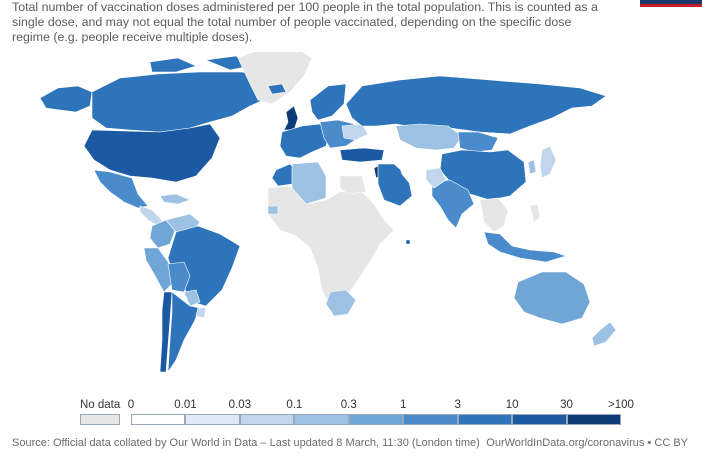  What do you see at coordinates (621, 405) in the screenshot?
I see `legend-tick-label: >100` at bounding box center [621, 405].